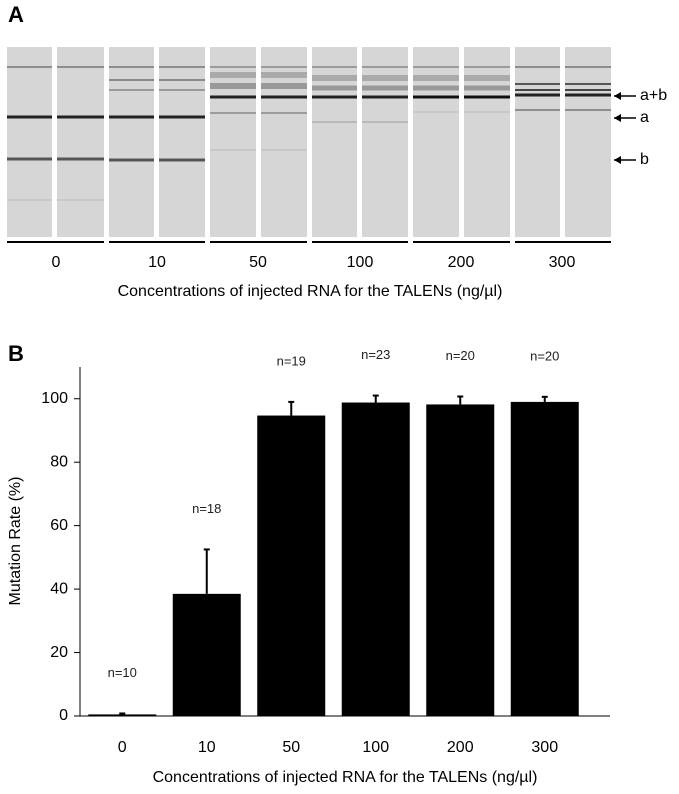 This screenshot has height=794, width=679. I want to click on x-tick-label: 300, so click(544, 747).